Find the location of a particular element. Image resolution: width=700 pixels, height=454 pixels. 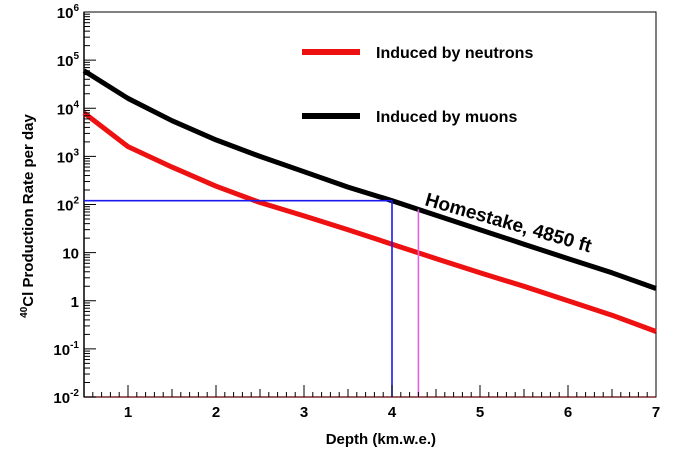

y-axis-title: 40Cl Production Rate per day is located at coordinates (28, 216).